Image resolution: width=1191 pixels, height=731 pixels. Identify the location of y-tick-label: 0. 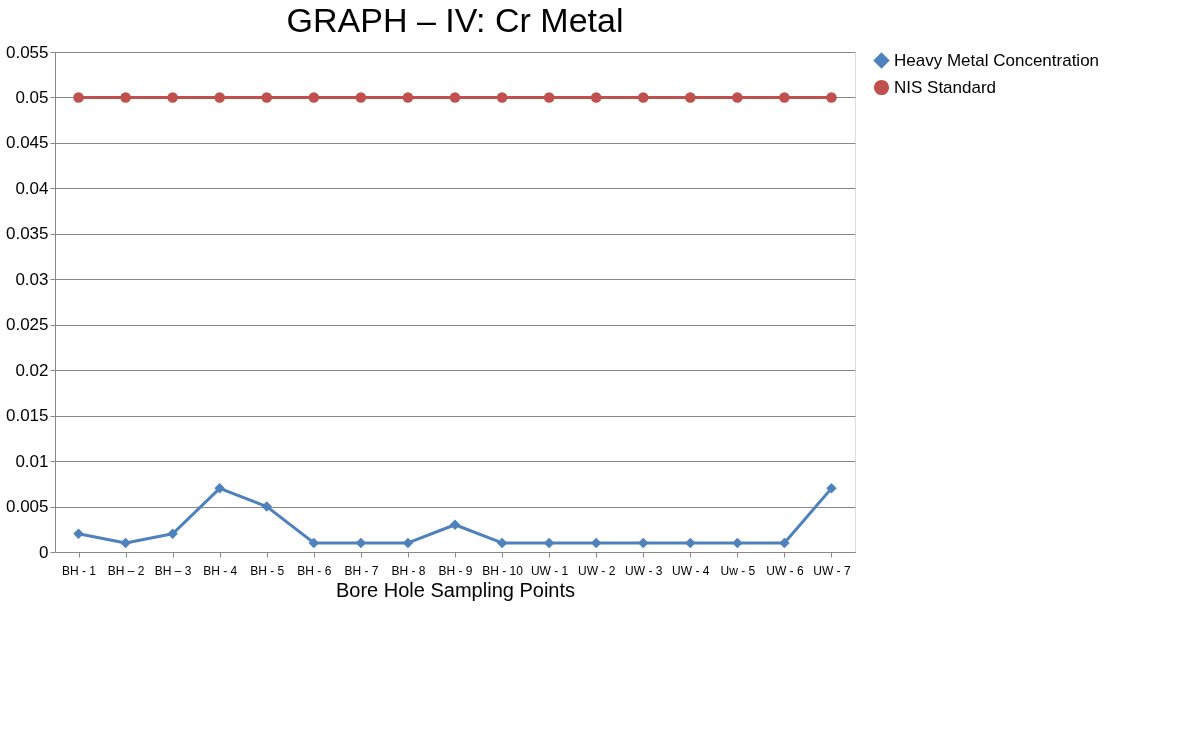
(44, 552).